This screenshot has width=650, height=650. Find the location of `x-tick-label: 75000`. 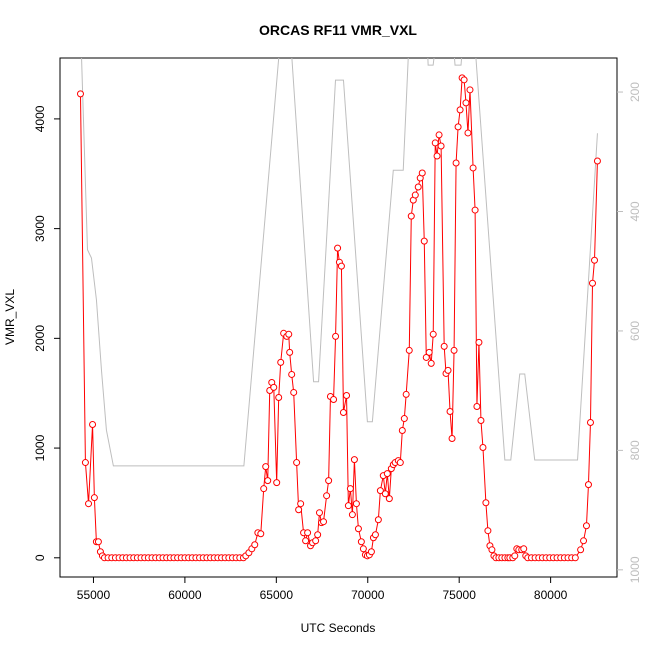

x-tick-label: 75000 is located at coordinates (460, 595).